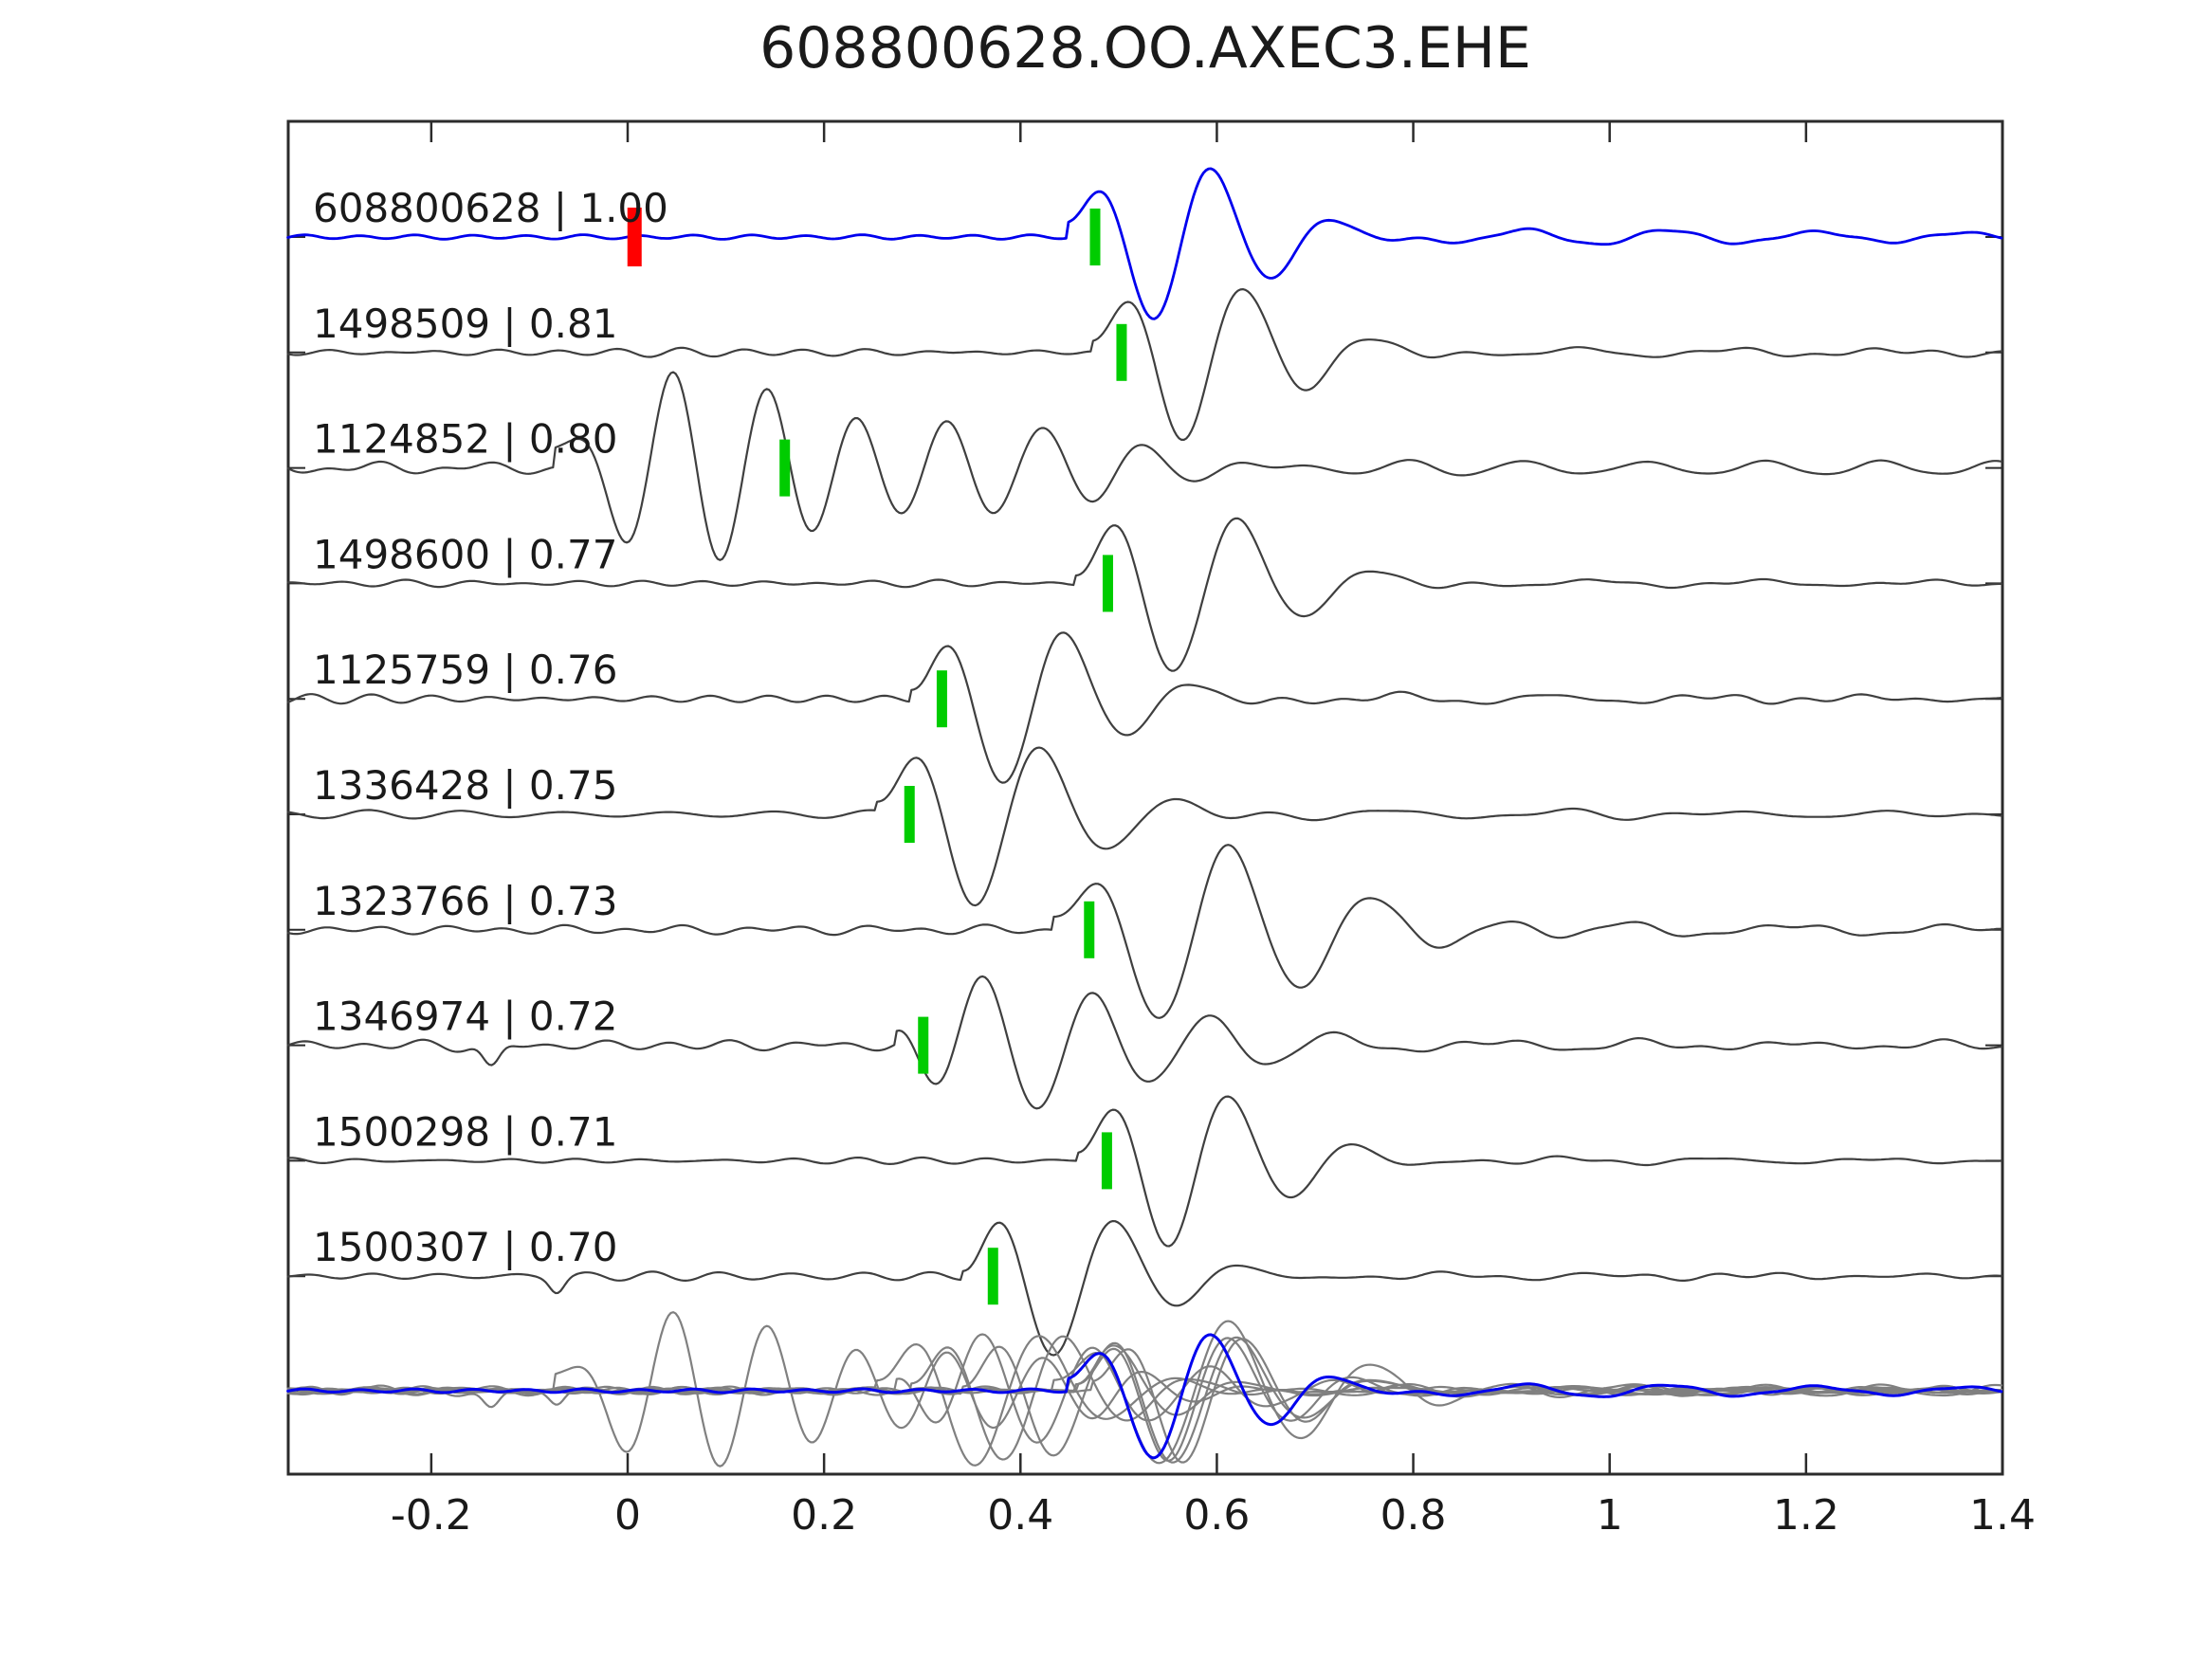  I want to click on x-tick-label: 1, so click(1610, 1515).